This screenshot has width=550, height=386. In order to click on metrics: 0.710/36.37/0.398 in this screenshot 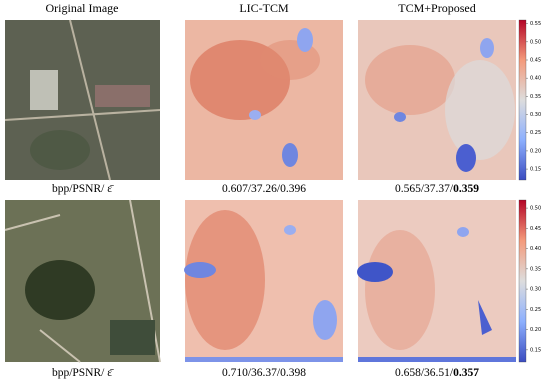, I will do `click(264, 373)`.